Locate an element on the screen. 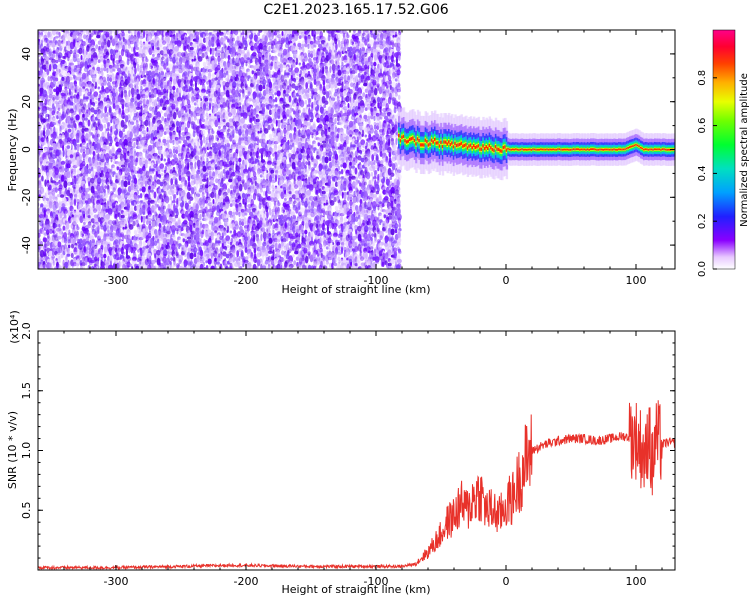 This screenshot has width=750, height=600. spectrogram-cell-1970 is located at coordinates (128, 48).